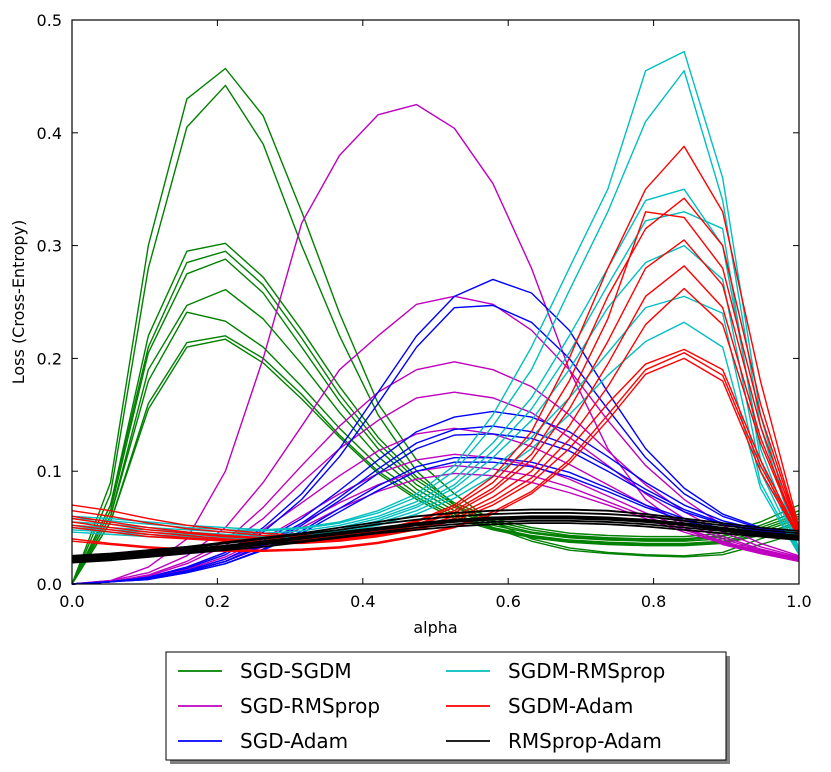 Image resolution: width=831 pixels, height=772 pixels. What do you see at coordinates (217, 601) in the screenshot?
I see `x-tick-label: 0.2` at bounding box center [217, 601].